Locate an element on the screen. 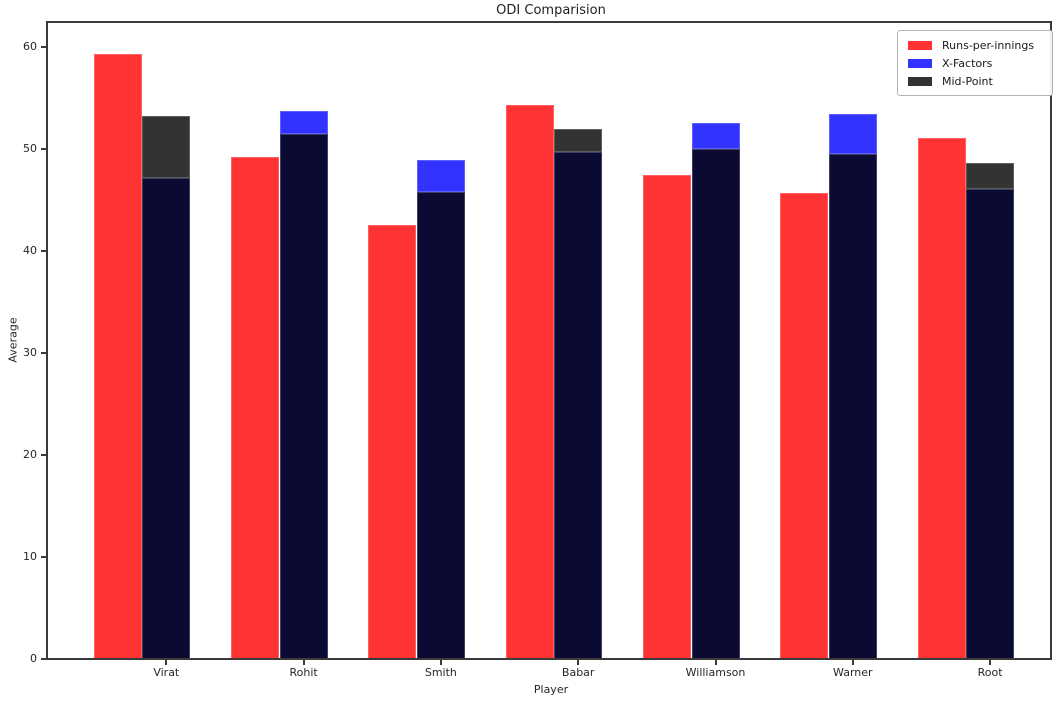  y-tick-label-20: 20 is located at coordinates (30, 454).